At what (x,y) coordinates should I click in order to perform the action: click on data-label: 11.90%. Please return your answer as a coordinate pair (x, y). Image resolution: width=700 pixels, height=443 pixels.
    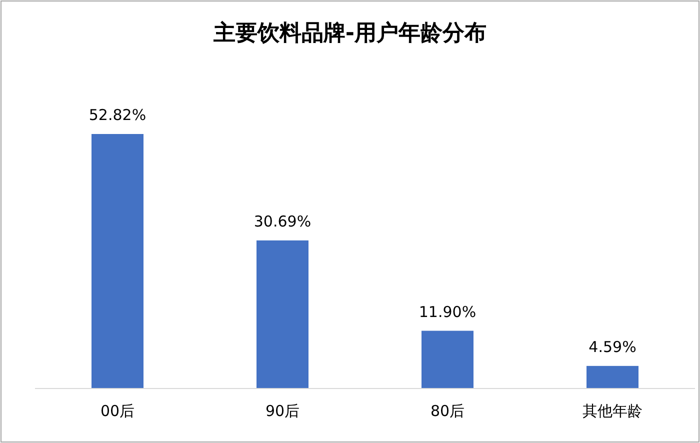
    Looking at the image, I should click on (447, 311).